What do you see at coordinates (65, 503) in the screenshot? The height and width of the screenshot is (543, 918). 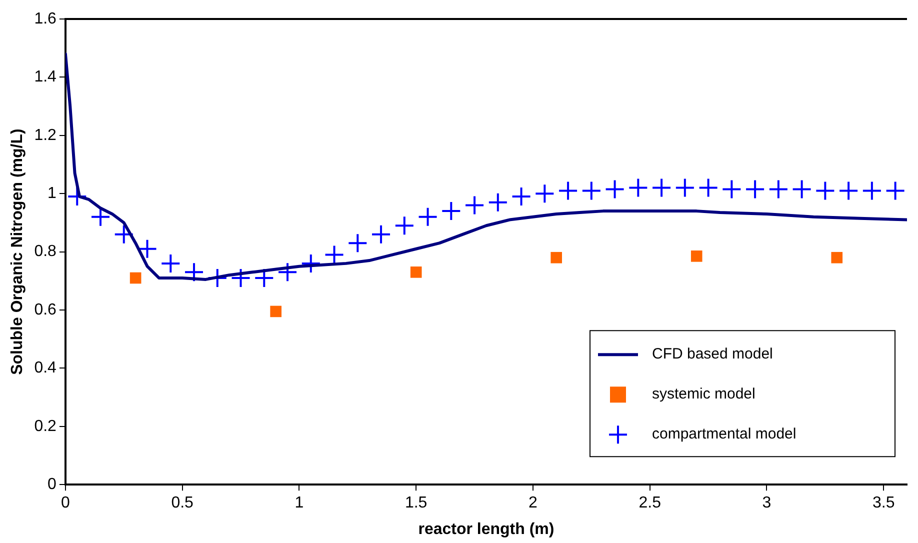 I see `x-tick-label: 0` at bounding box center [65, 503].